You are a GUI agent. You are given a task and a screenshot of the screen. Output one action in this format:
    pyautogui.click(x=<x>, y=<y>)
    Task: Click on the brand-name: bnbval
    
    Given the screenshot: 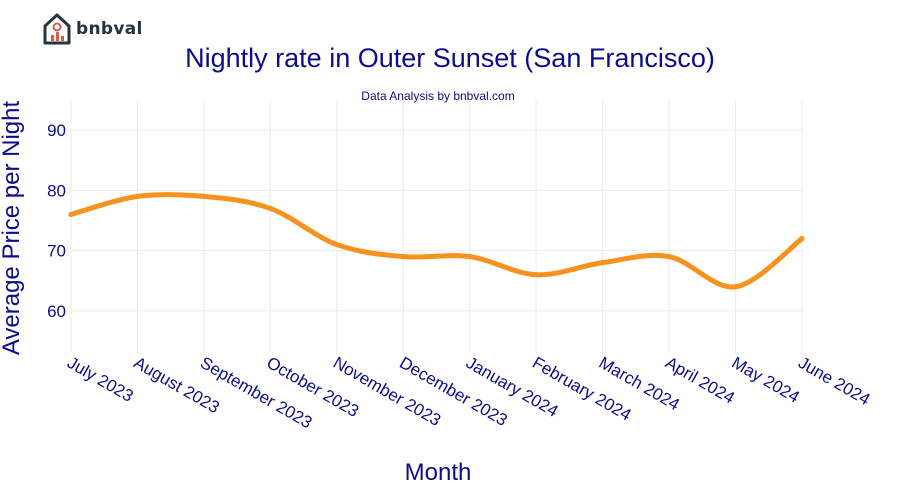 What is the action you would take?
    pyautogui.click(x=109, y=29)
    